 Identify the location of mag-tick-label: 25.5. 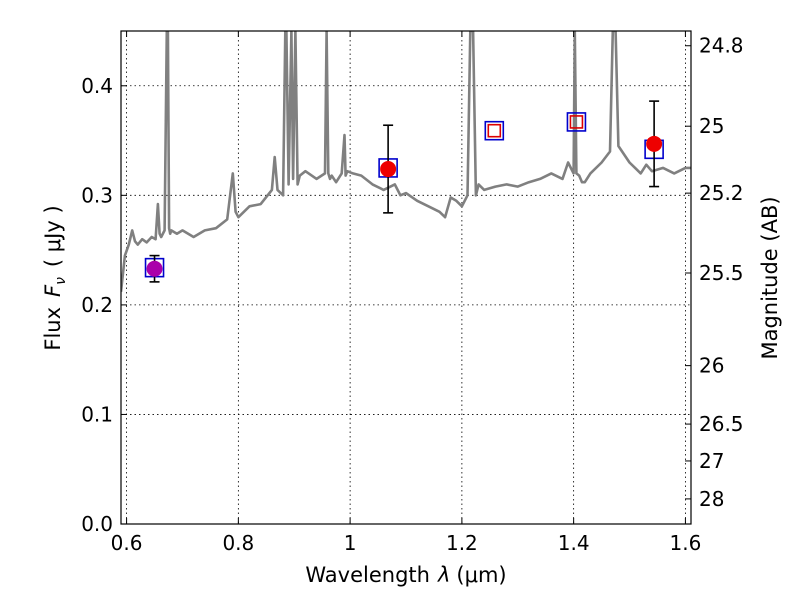
(721, 273).